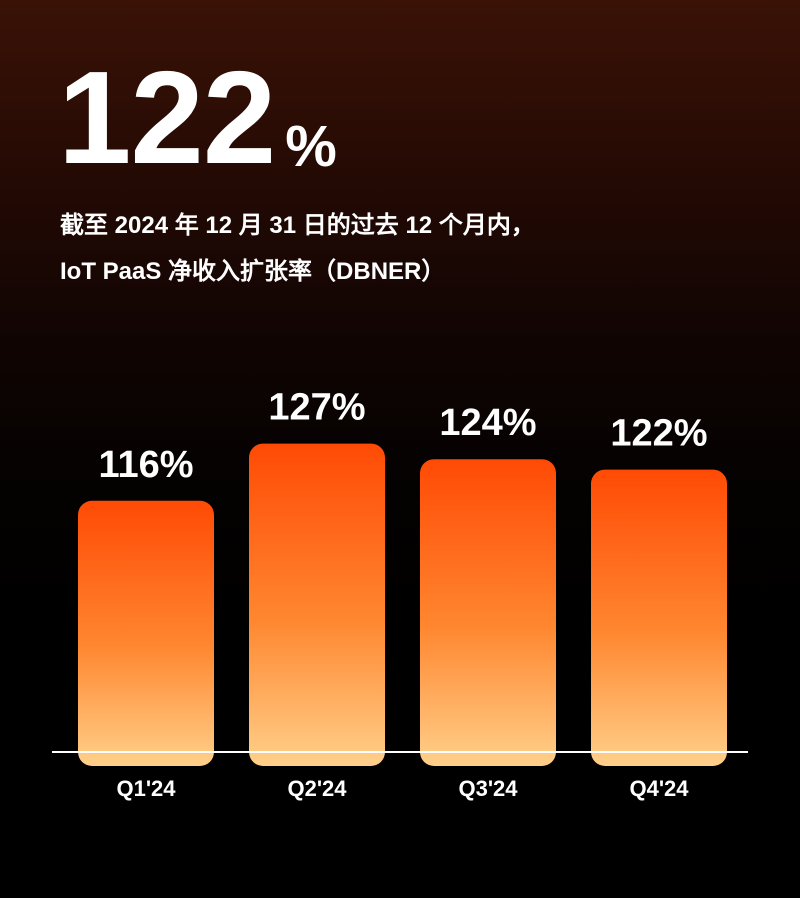  I want to click on headline: 122 %, so click(197, 118).